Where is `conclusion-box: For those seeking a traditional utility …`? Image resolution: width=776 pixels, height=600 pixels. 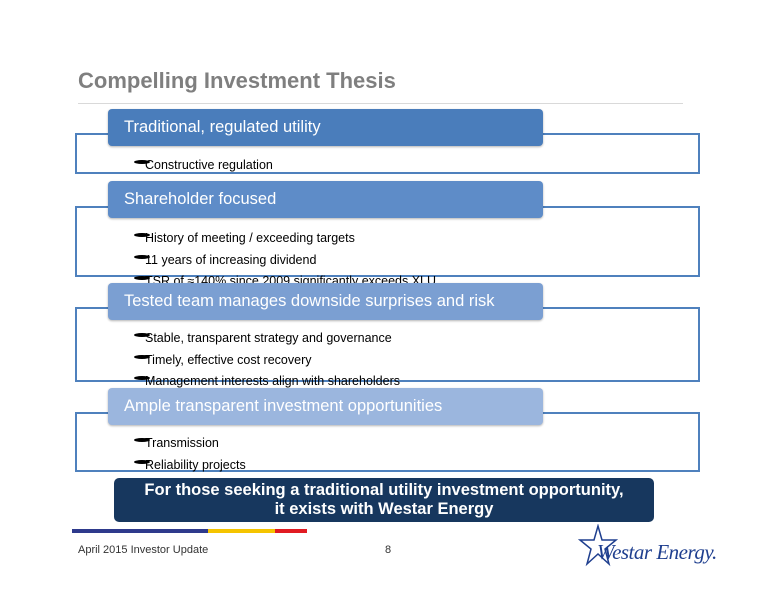 conclusion-box: For those seeking a traditional utility … is located at coordinates (384, 500).